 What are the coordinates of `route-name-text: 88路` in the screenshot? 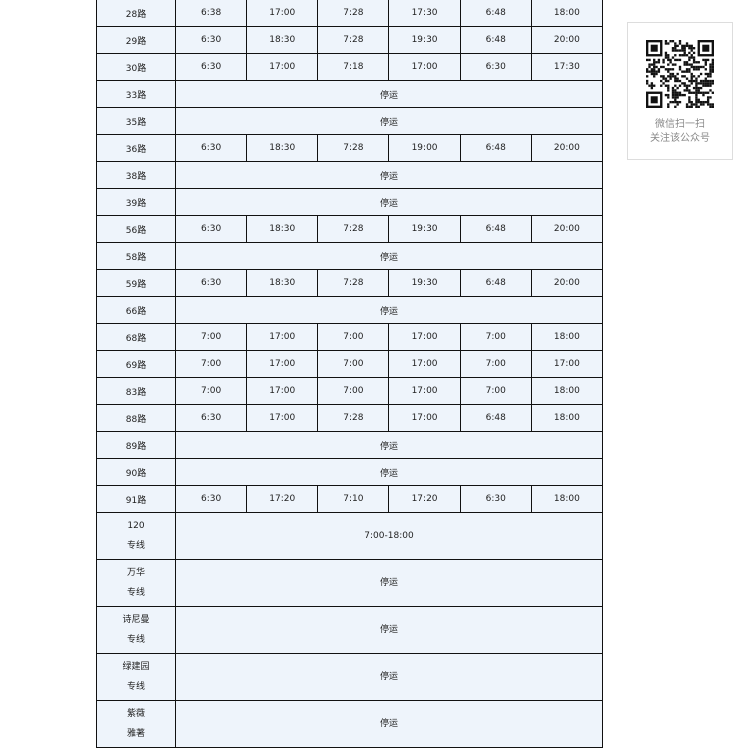 It's located at (136, 419).